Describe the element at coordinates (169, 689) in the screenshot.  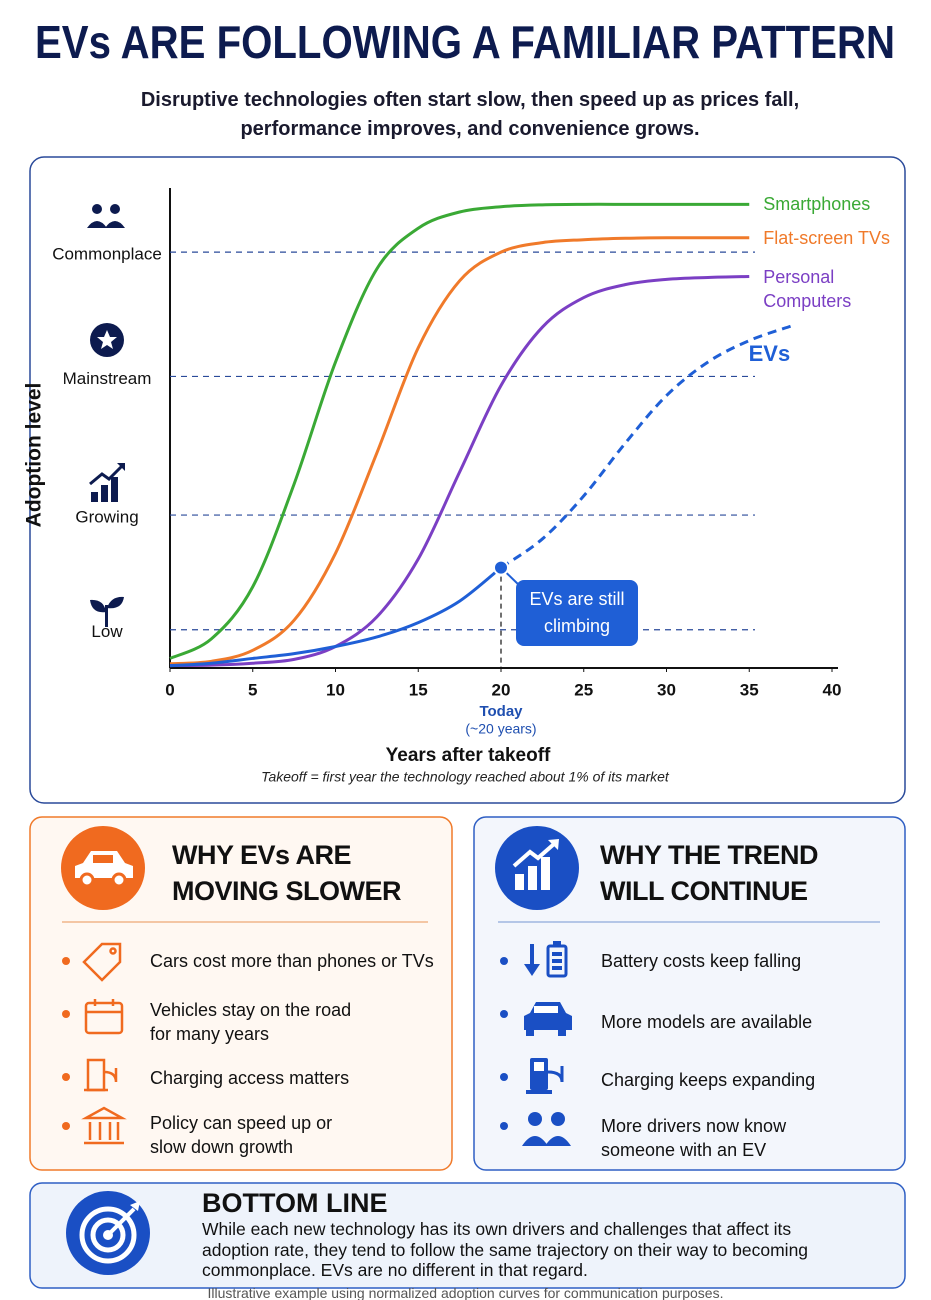
I see `x-tick-label: 0` at that location.